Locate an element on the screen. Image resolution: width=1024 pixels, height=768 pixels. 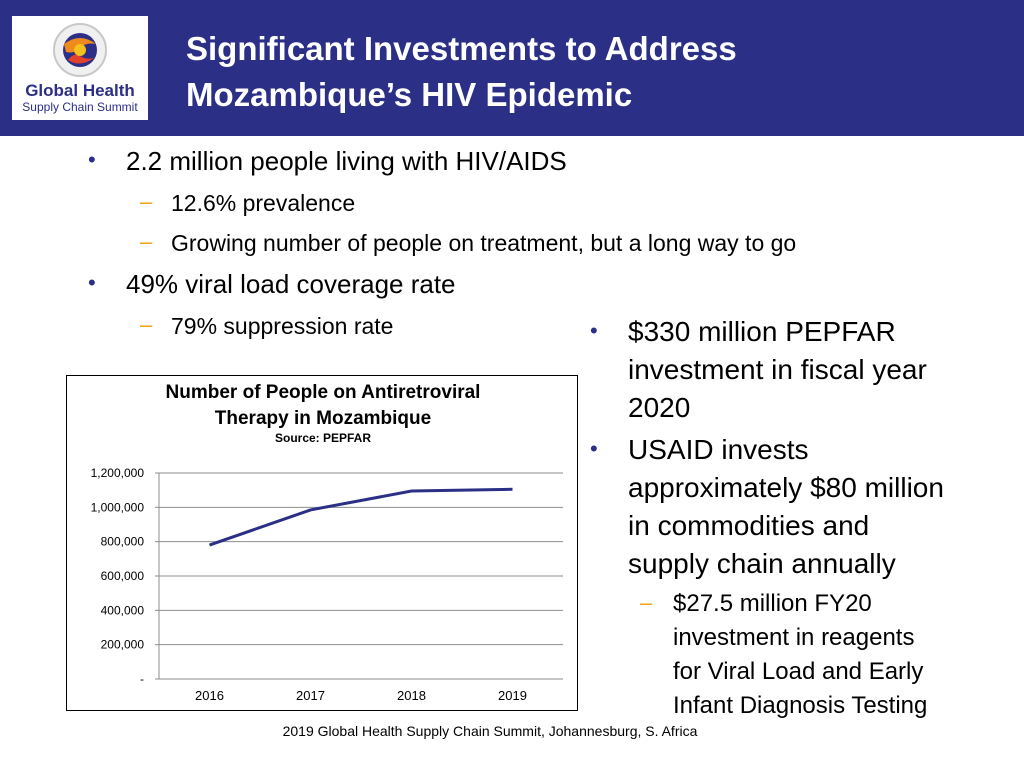
logo-line-2: Supply Chain Summit is located at coordinates (80, 107).